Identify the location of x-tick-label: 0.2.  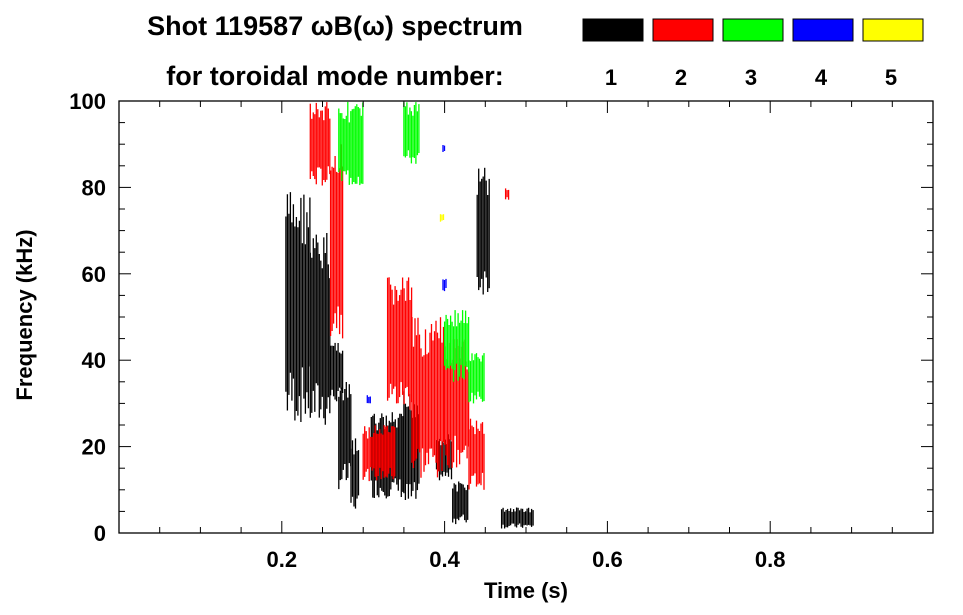
(282, 559).